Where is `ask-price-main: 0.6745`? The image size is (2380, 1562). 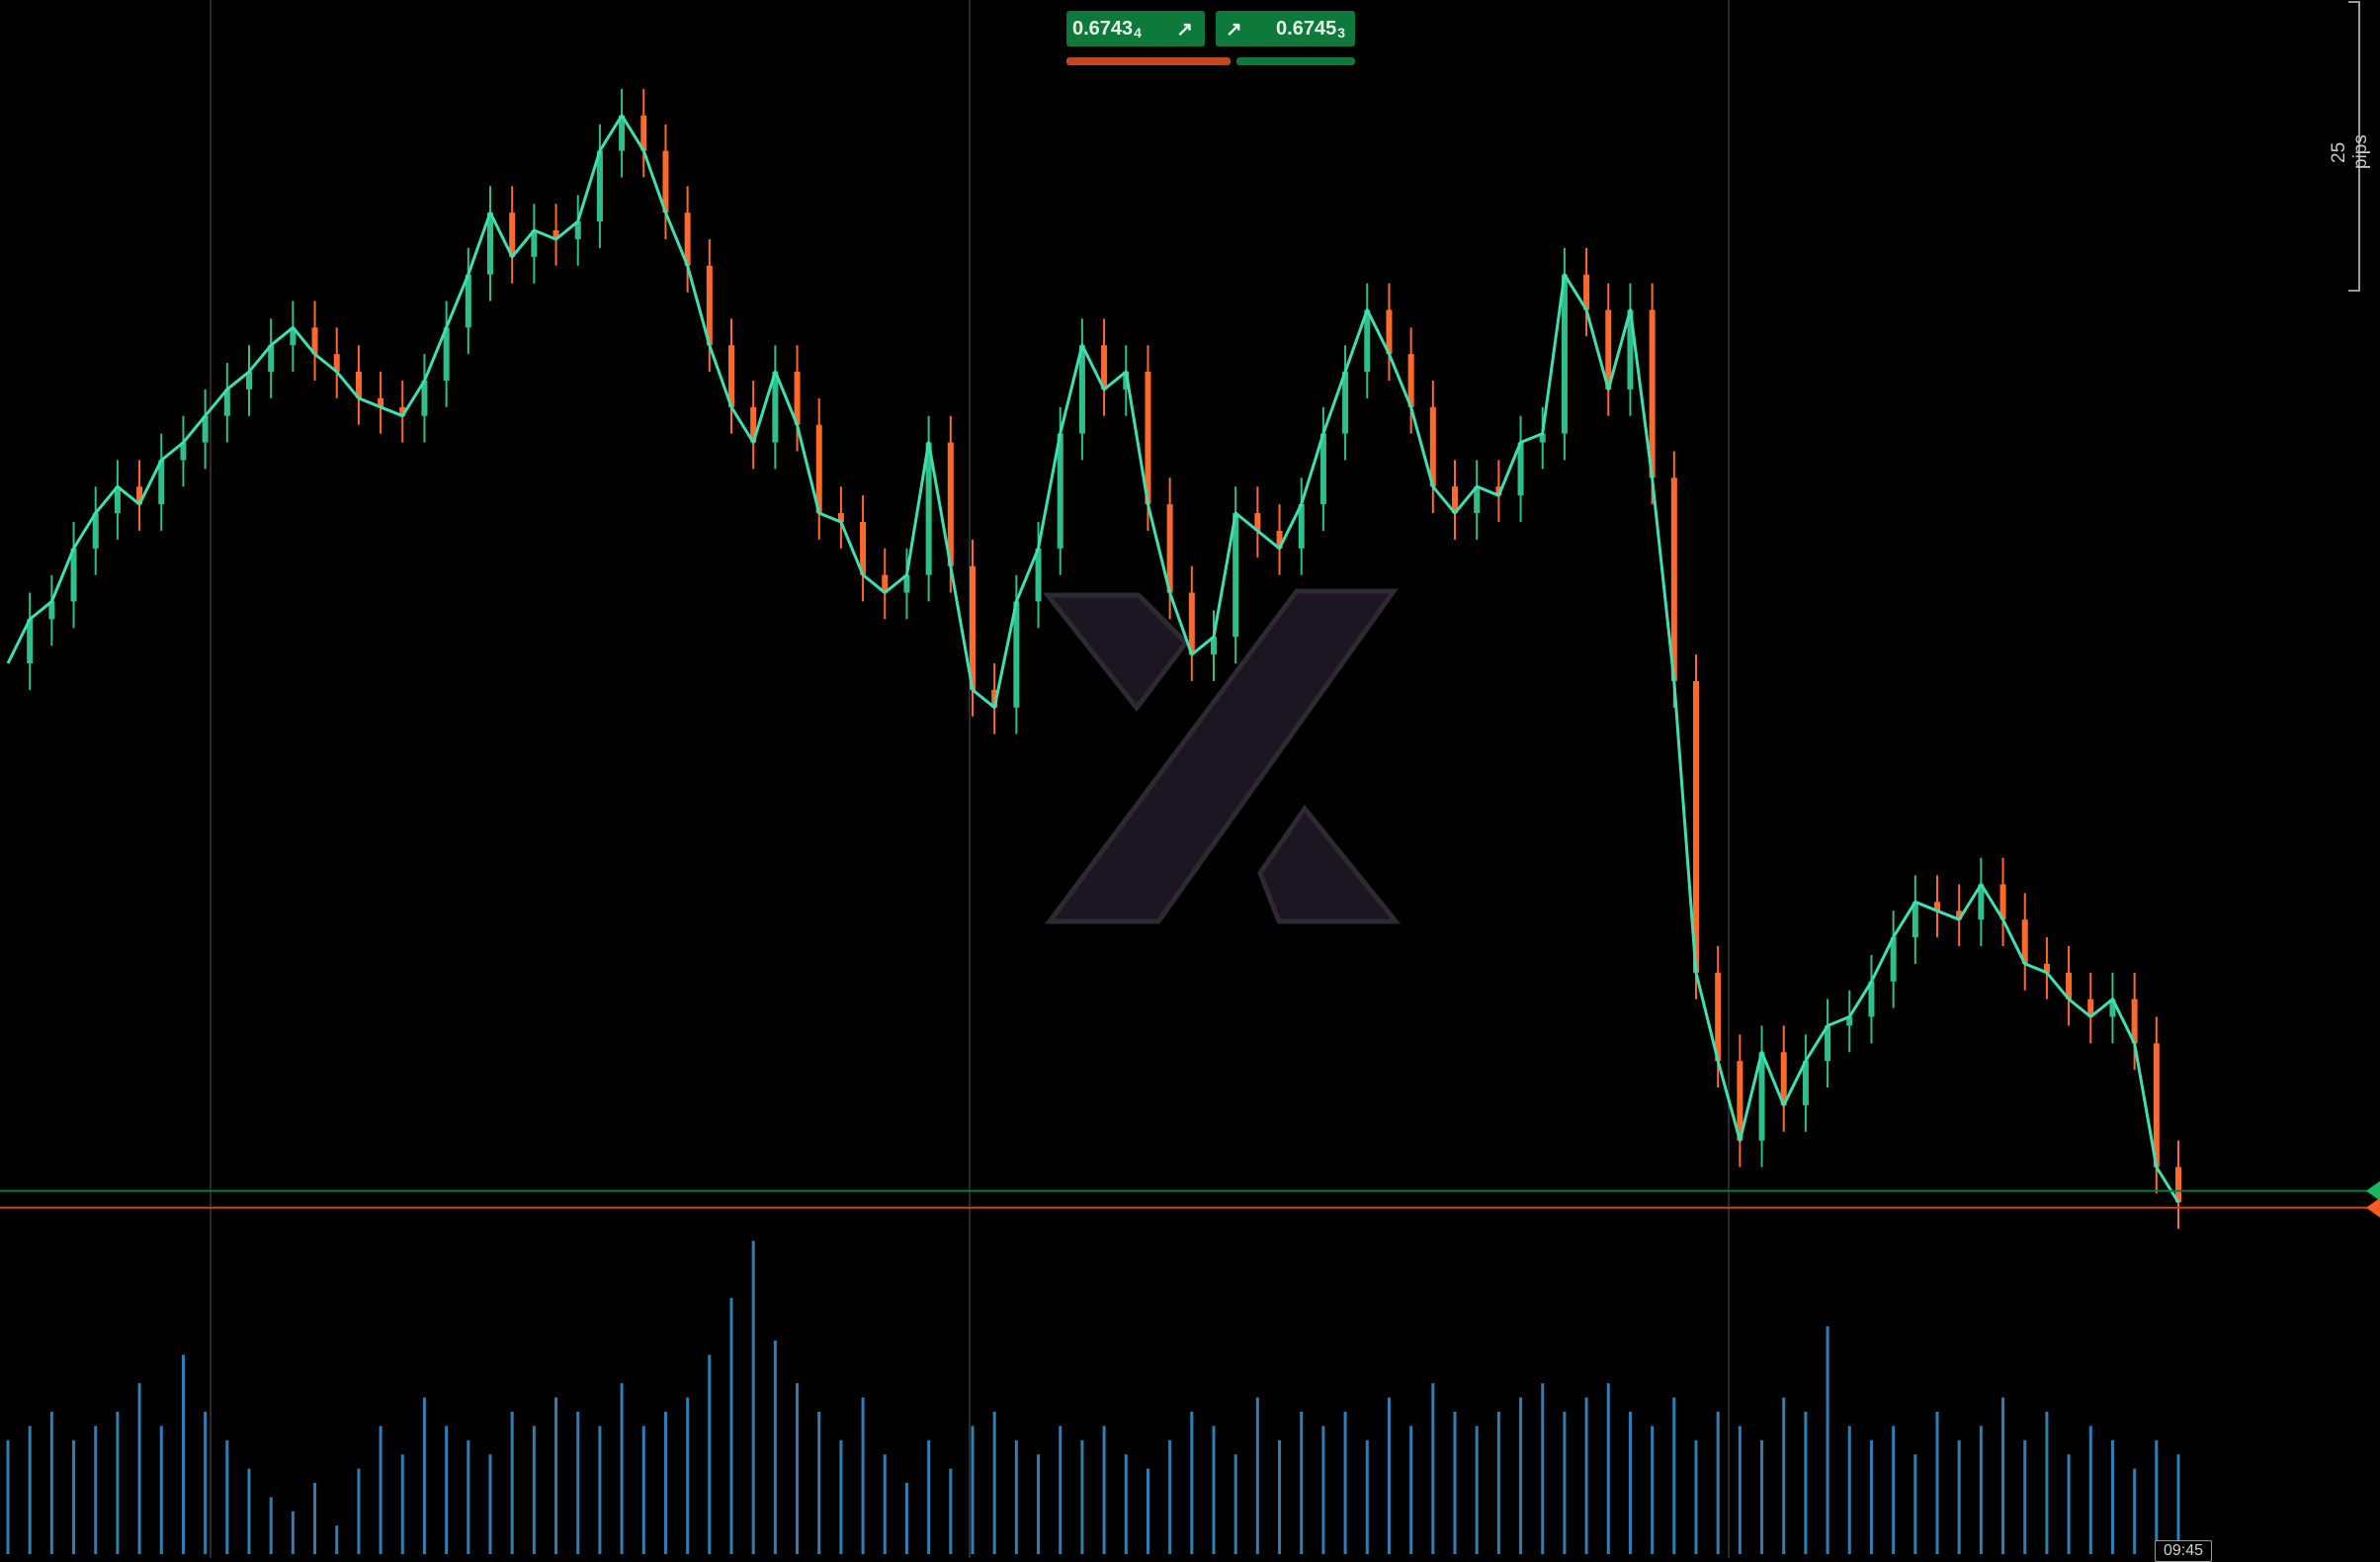
ask-price-main: 0.6745 is located at coordinates (1306, 28).